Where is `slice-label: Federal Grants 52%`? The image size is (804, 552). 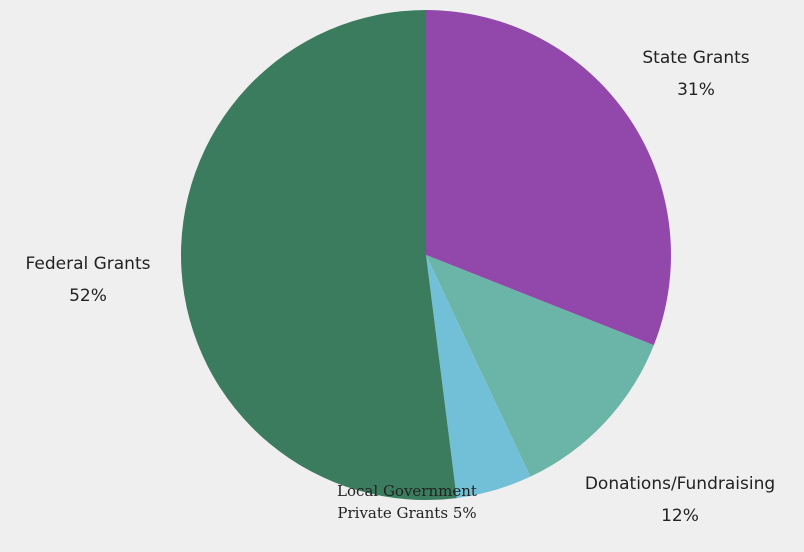 slice-label: Federal Grants 52% is located at coordinates (88, 280).